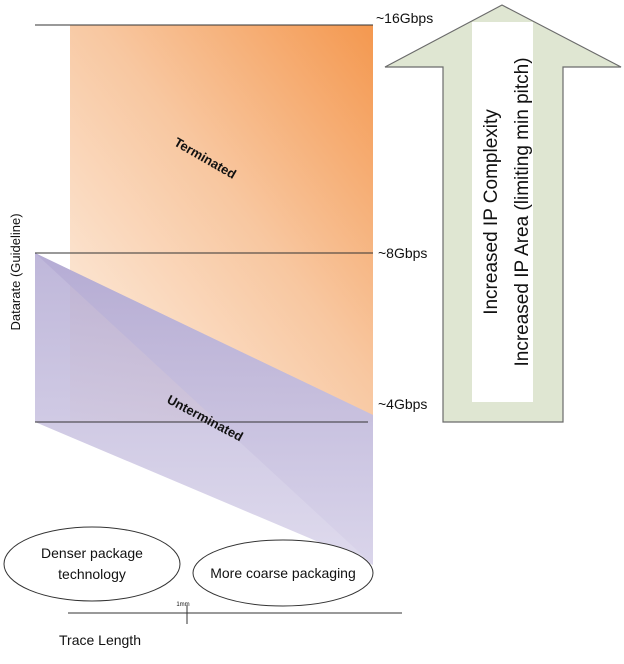  What do you see at coordinates (92, 564) in the screenshot?
I see `denser-package-ellipse` at bounding box center [92, 564].